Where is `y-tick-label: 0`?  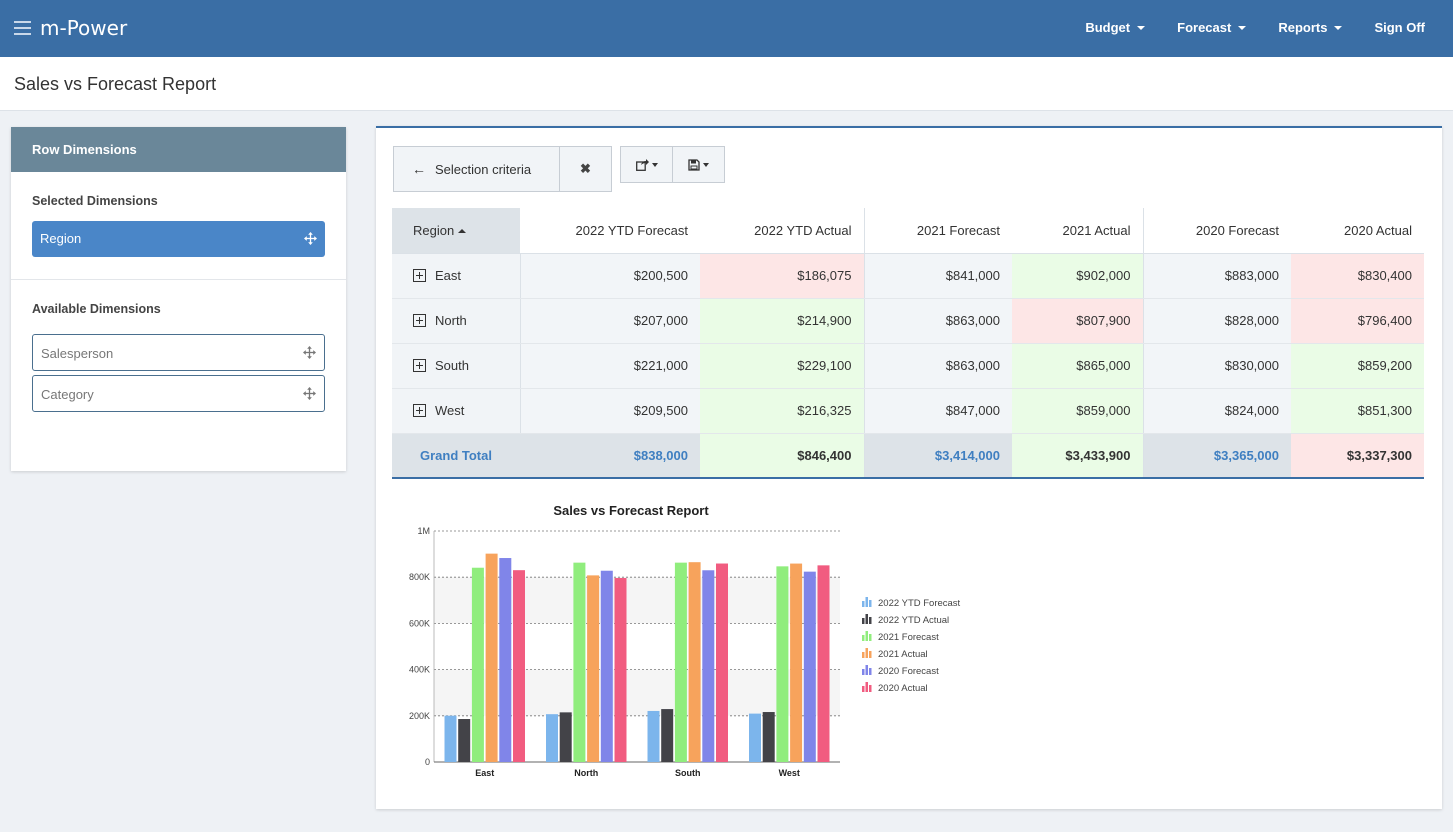
y-tick-label: 0 is located at coordinates (427, 762).